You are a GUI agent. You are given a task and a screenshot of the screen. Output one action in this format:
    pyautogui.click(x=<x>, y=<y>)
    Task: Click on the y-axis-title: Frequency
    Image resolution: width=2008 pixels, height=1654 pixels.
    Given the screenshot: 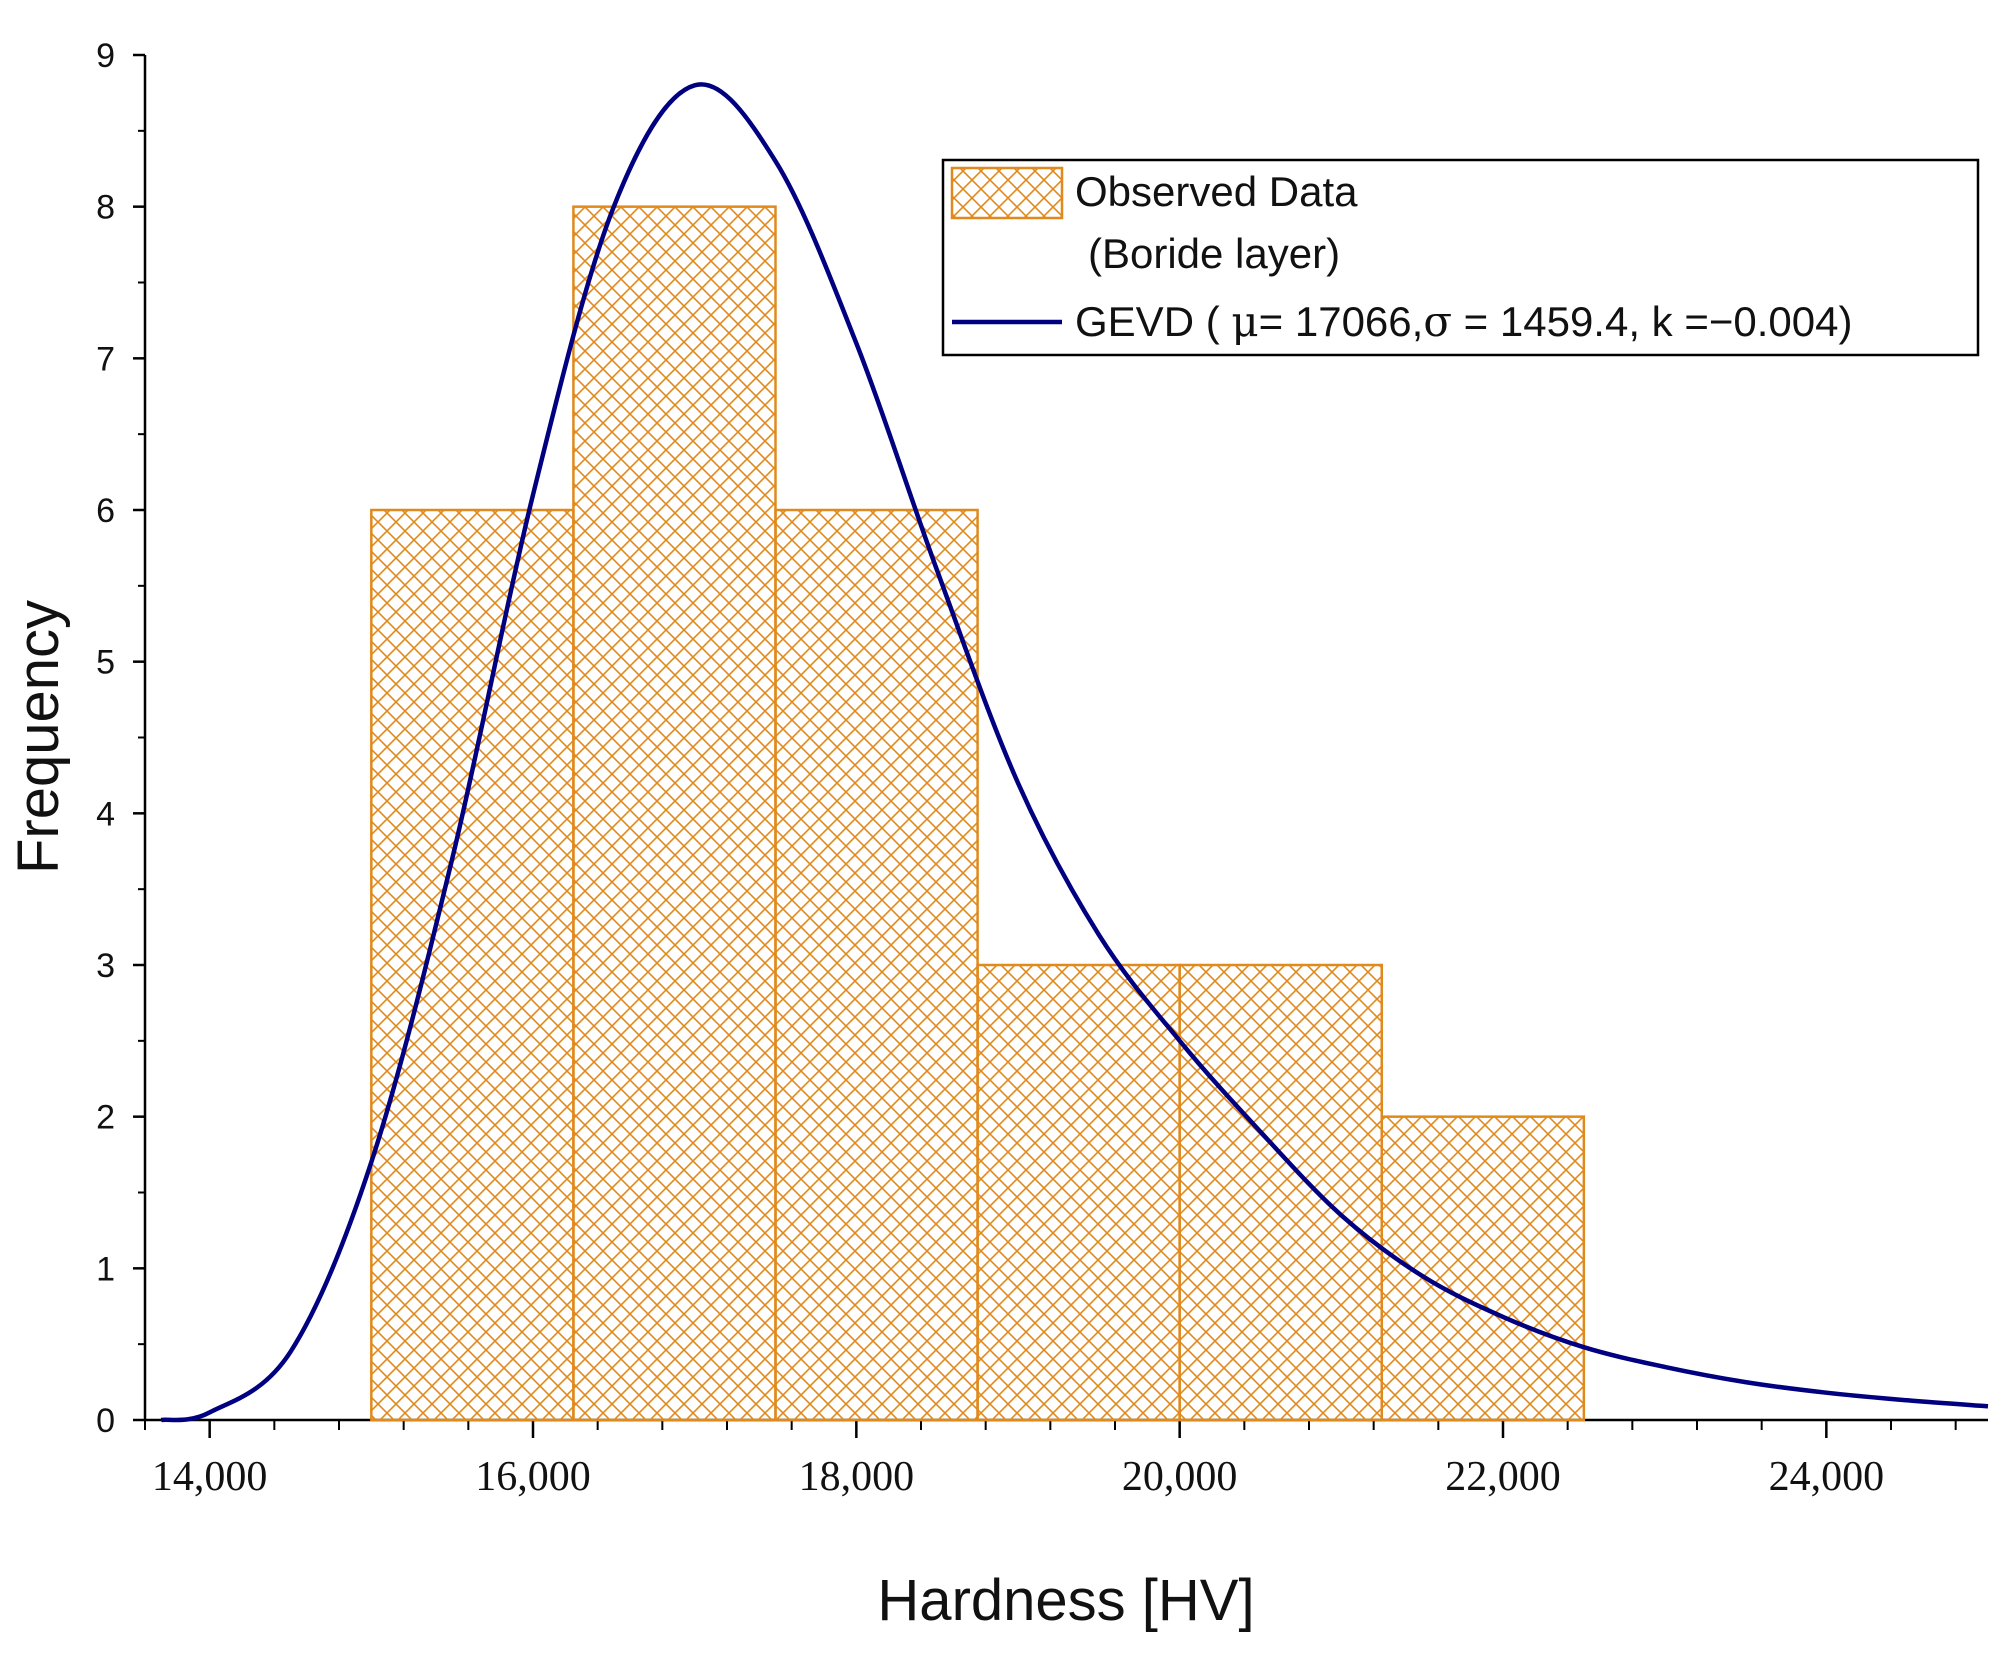 What is the action you would take?
    pyautogui.click(x=38, y=737)
    